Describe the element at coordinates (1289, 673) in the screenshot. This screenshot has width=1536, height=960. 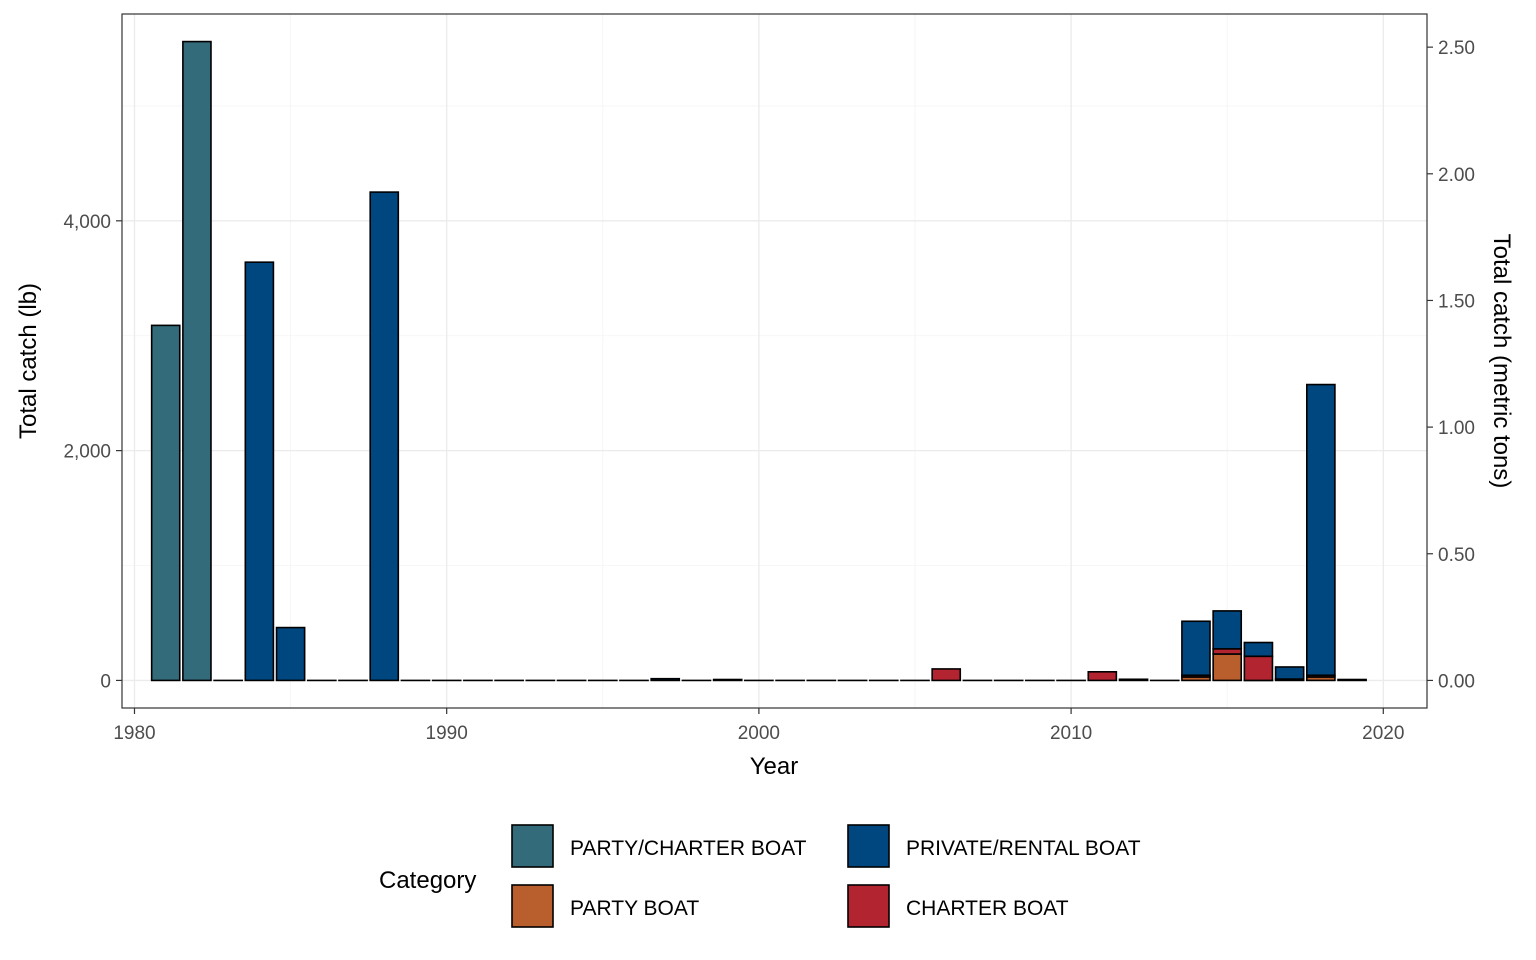
I see `bar-private-rental-boat-2017` at that location.